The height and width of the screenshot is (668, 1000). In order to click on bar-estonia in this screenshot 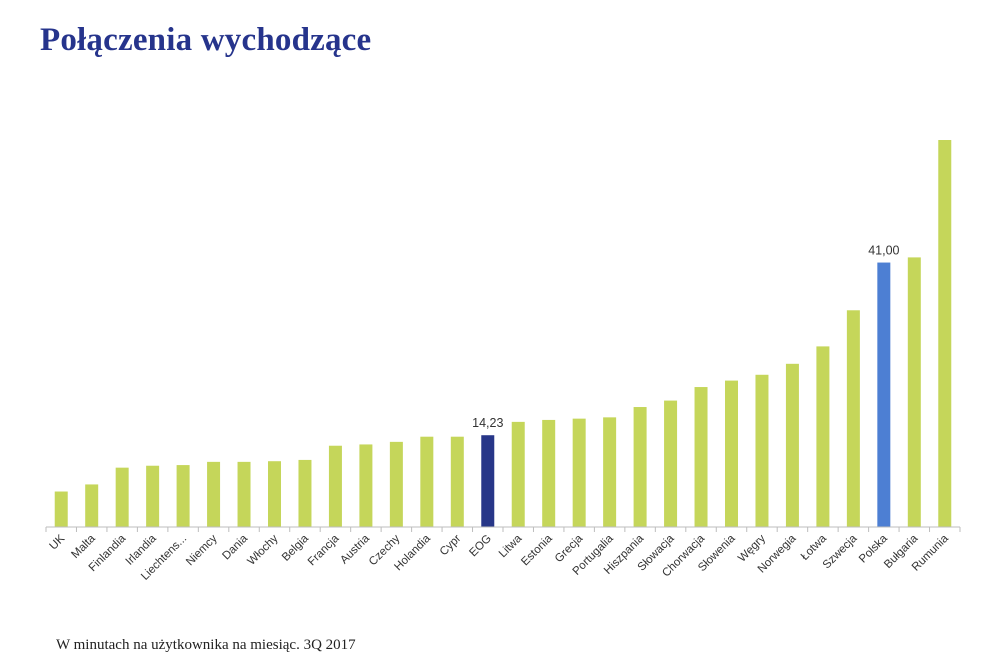, I will do `click(549, 473)`.